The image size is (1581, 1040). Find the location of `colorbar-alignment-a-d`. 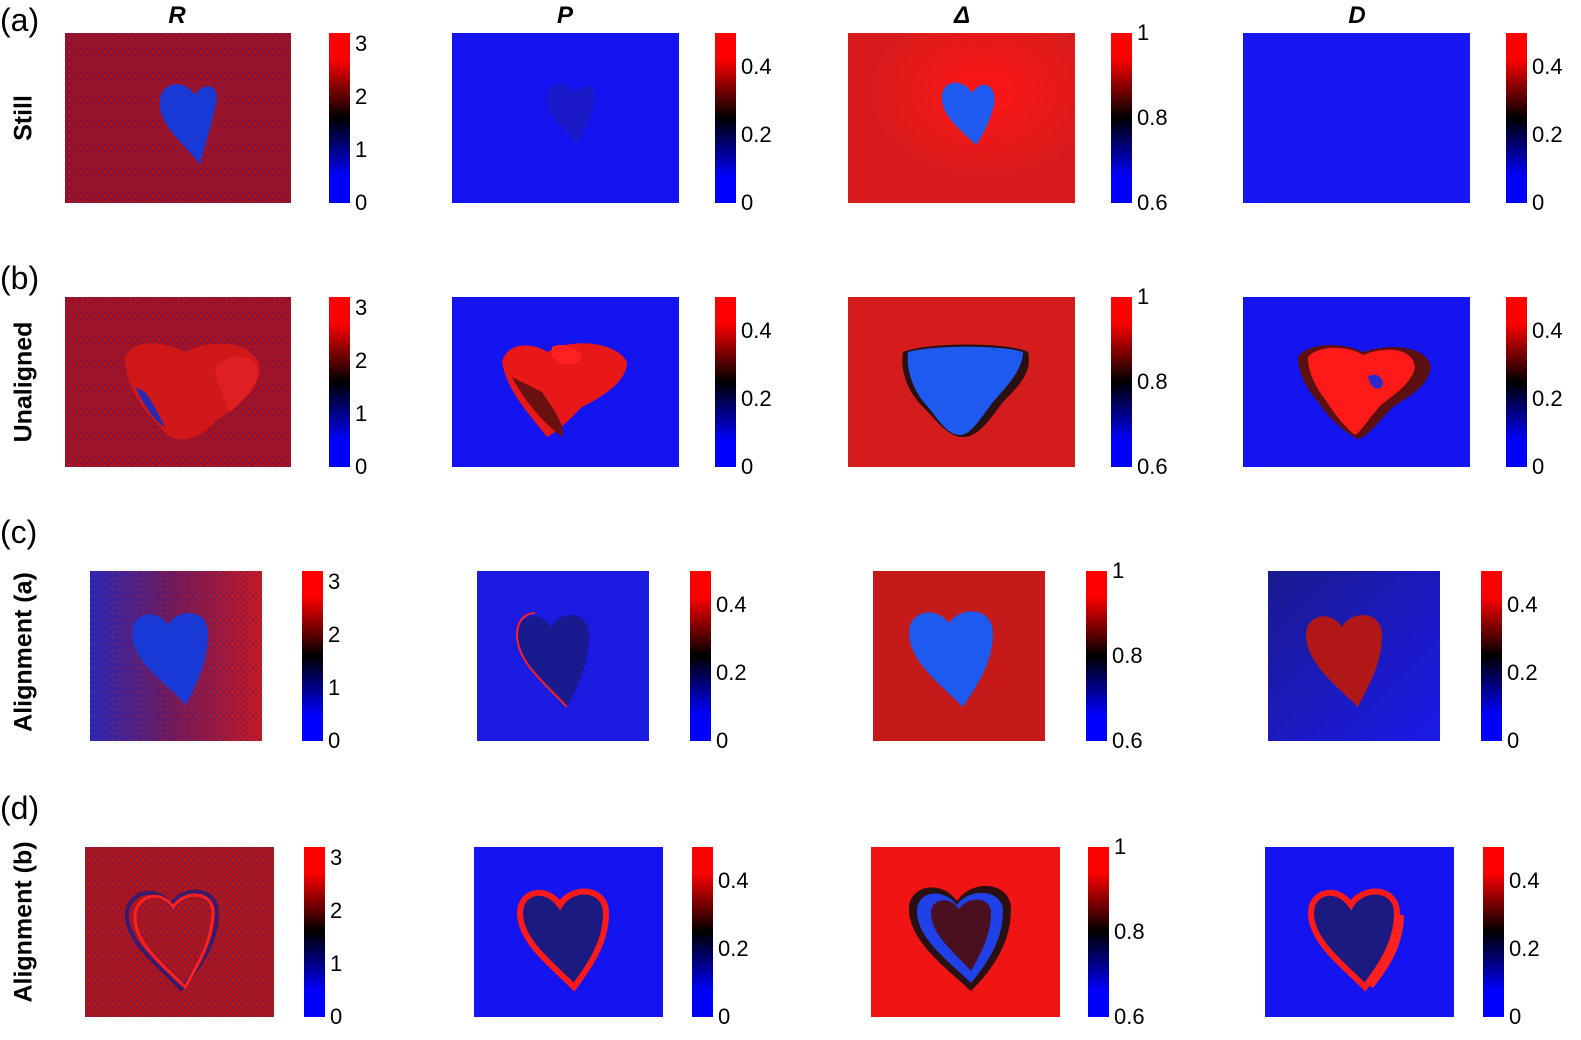

colorbar-alignment-a-d is located at coordinates (1491, 656).